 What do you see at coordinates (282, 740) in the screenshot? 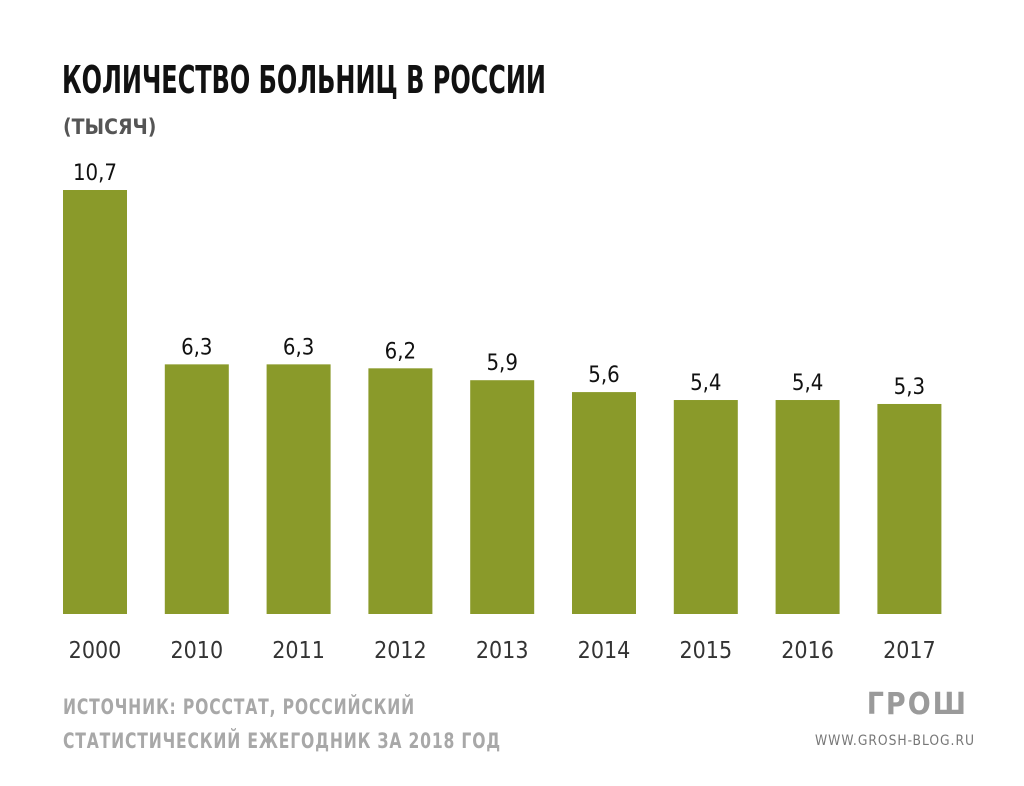
I see `source-line-2: СТАТИСТИЧЕСКИЙ ЕЖЕГОДНИК ЗА 2018 ГОД` at bounding box center [282, 740].